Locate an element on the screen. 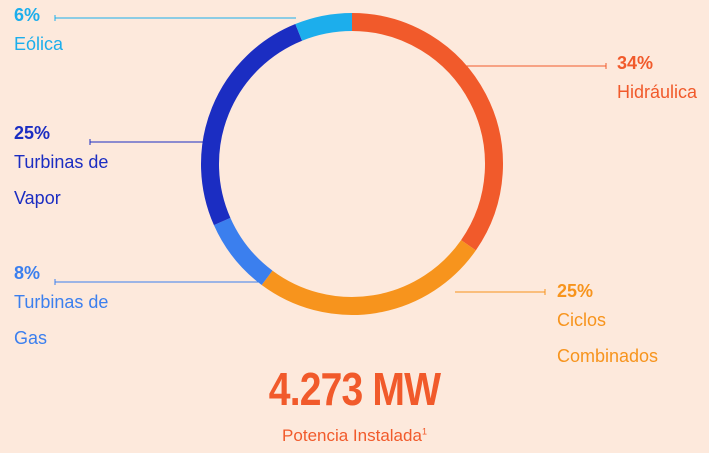 This screenshot has height=453, width=709. category-label: Hidráulica is located at coordinates (657, 92).